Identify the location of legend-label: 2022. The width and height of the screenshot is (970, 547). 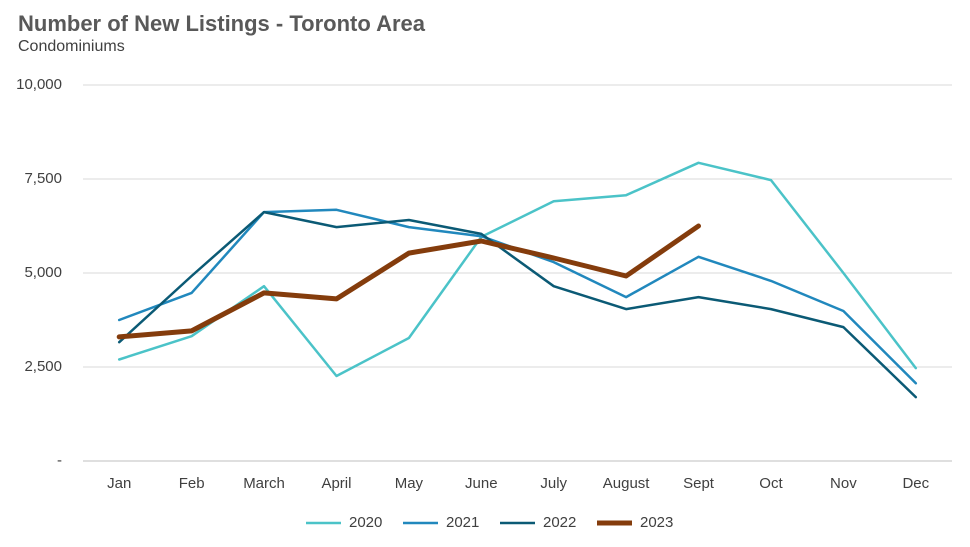
(559, 522).